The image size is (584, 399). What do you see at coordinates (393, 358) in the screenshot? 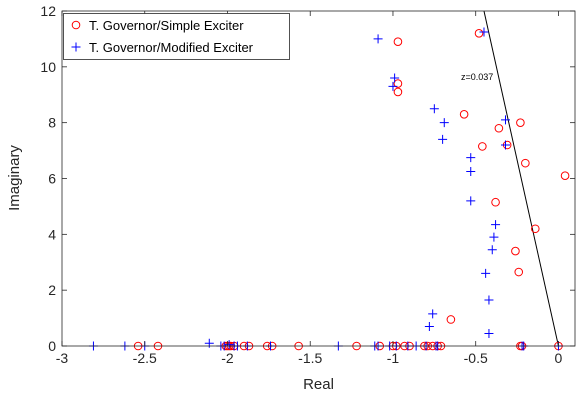
I see `x-tick-label: -1` at bounding box center [393, 358].